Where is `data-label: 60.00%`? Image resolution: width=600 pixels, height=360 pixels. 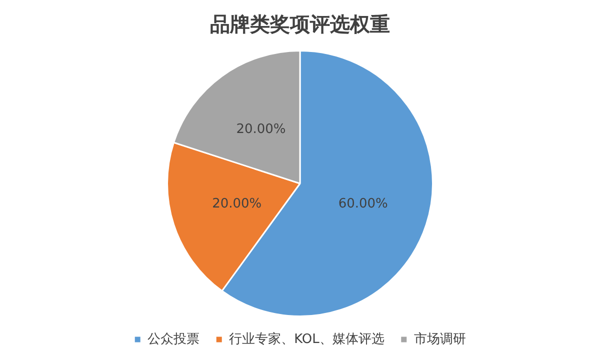 data-label: 60.00% is located at coordinates (363, 204).